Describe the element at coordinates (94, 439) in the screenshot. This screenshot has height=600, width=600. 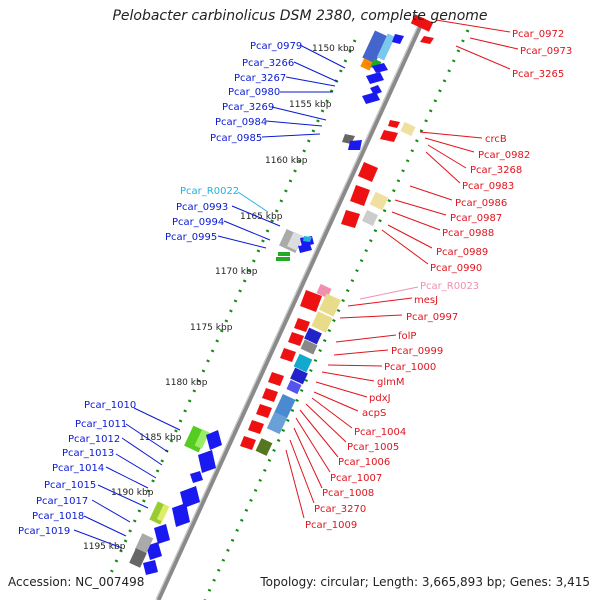
I see `gene-label: Pcar_1012` at that location.